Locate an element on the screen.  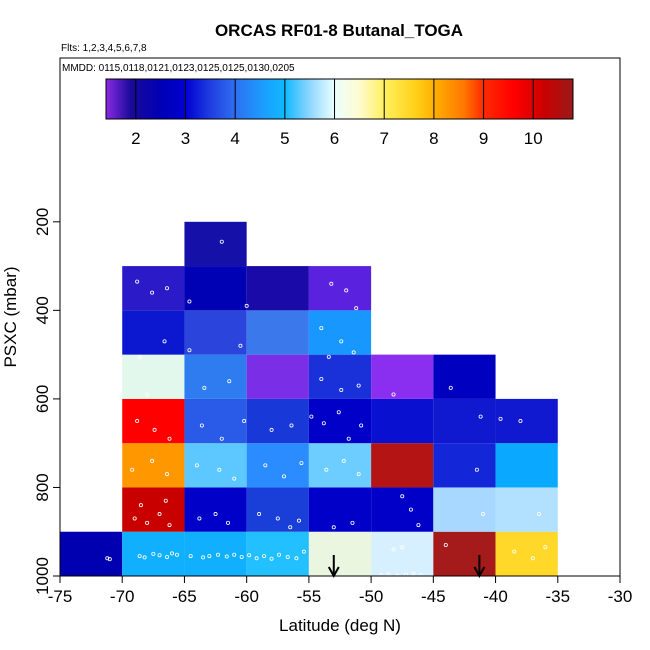
y-axis-label: PSXC (mbar) is located at coordinates (10, 316).